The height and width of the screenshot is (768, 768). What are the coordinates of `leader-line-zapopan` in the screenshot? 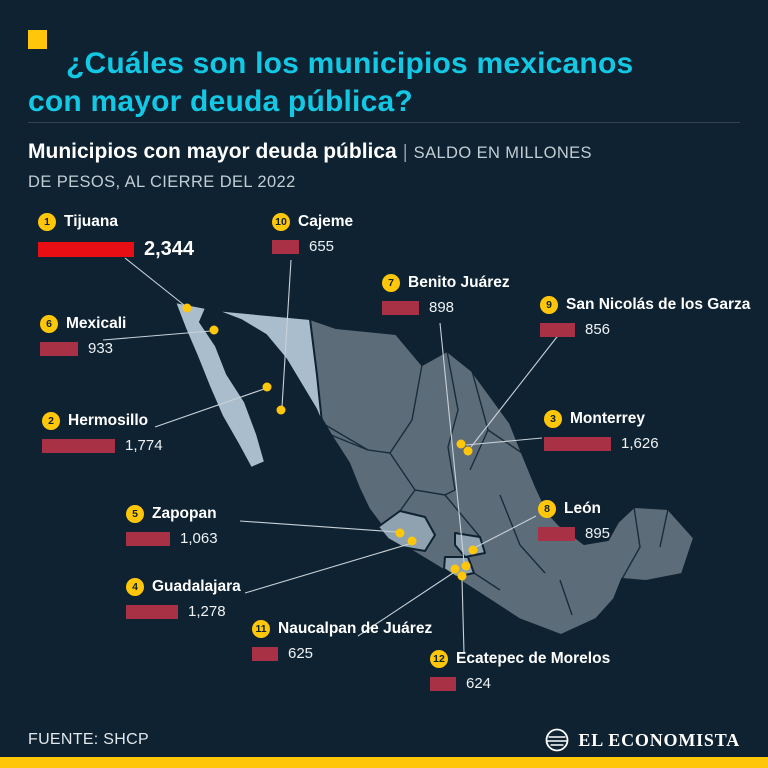 It's located at (318, 526).